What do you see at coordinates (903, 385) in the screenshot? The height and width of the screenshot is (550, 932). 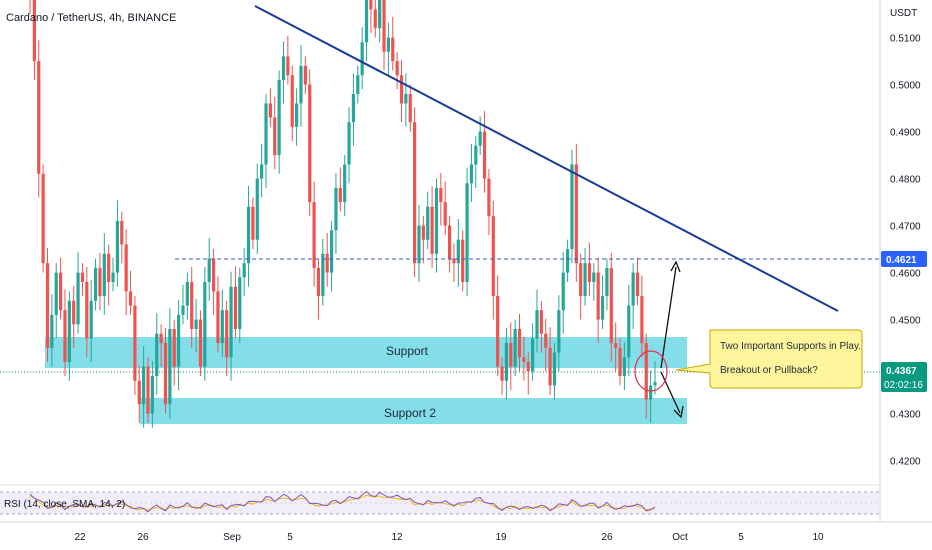 I see `countdown-text: 02:02:16` at bounding box center [903, 385].